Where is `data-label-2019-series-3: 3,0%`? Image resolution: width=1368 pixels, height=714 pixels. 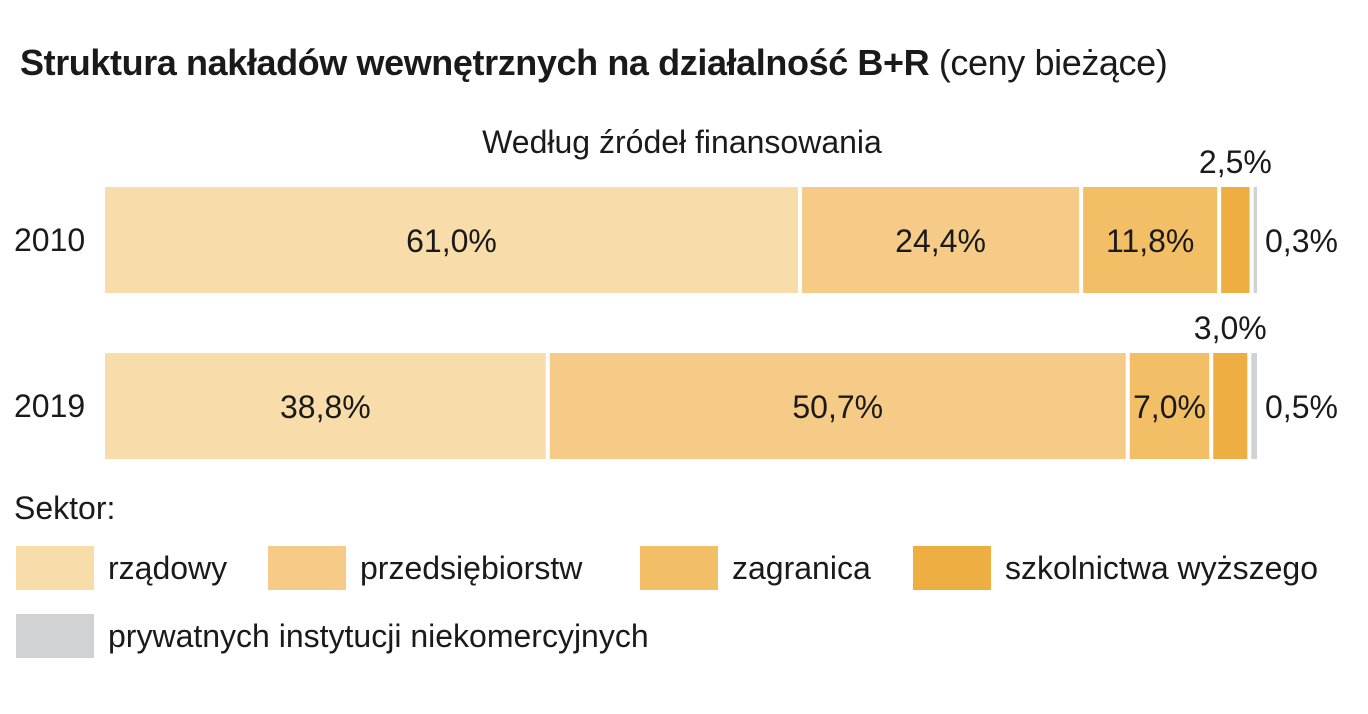 data-label-2019-series-3: 3,0% is located at coordinates (1230, 328).